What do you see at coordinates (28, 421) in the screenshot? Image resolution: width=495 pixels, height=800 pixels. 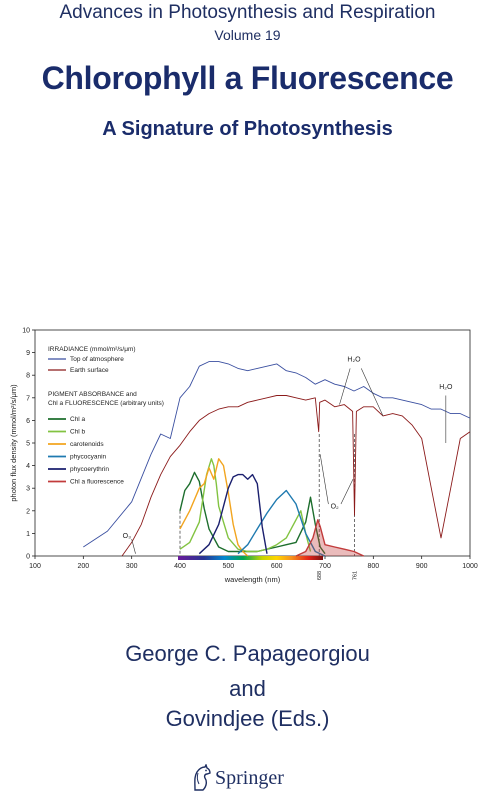 I see `y-tick-label: 6` at bounding box center [28, 421].